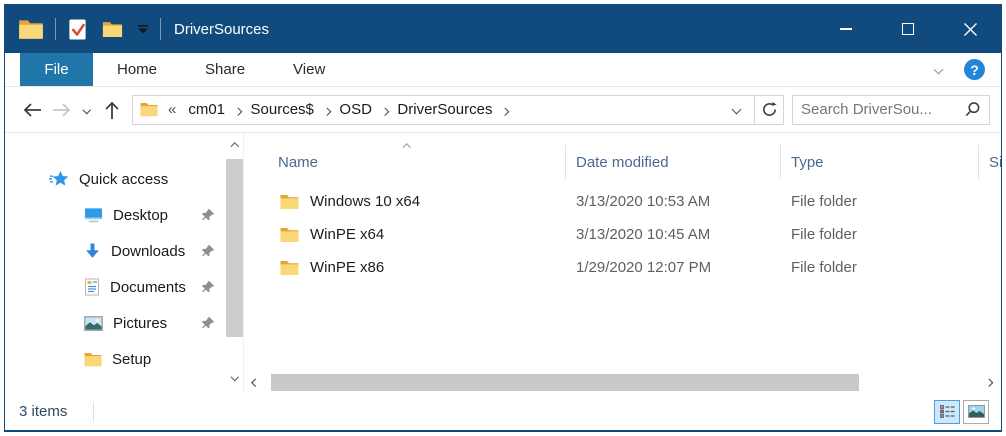  I want to click on thumbnail-view-icon, so click(976, 411).